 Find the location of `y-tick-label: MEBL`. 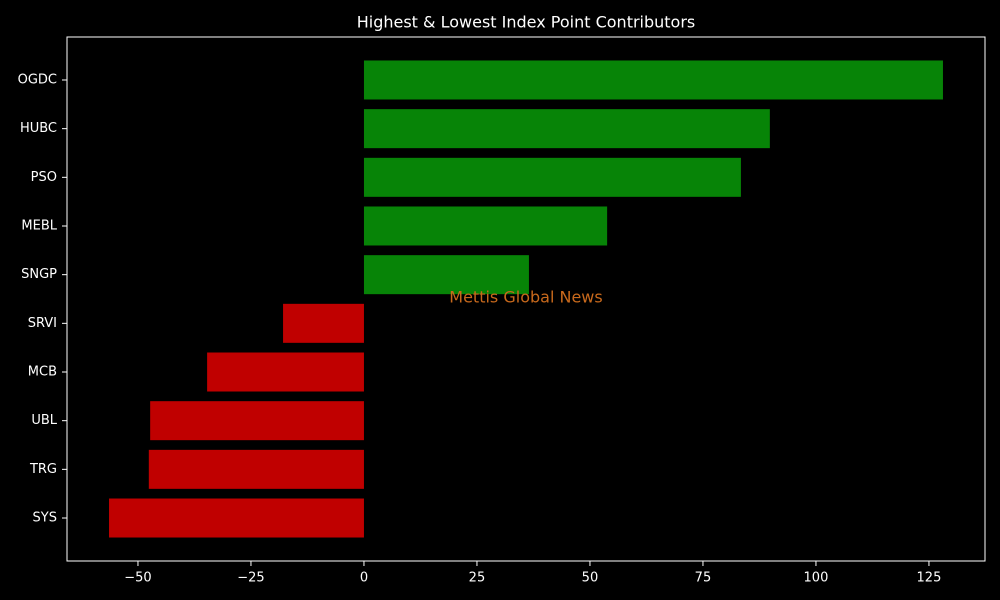

y-tick-label: MEBL is located at coordinates (39, 225).